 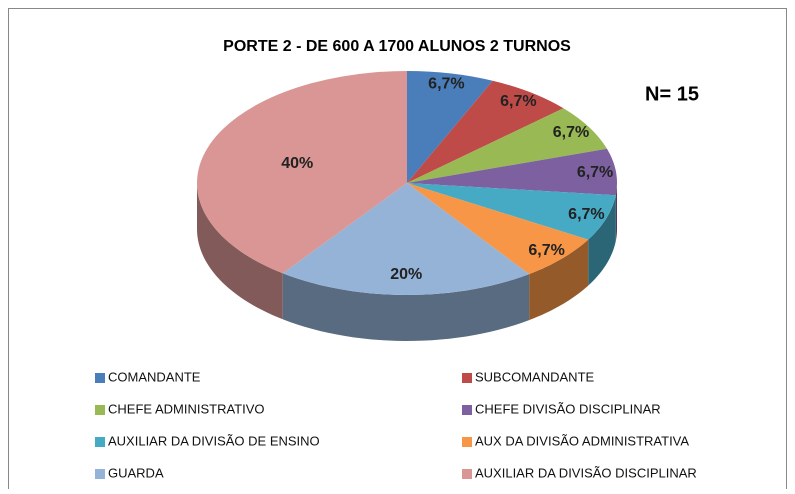 What do you see at coordinates (568, 408) in the screenshot?
I see `legend-label: CHEFE DIVISÃO DISCIPLINAR` at bounding box center [568, 408].